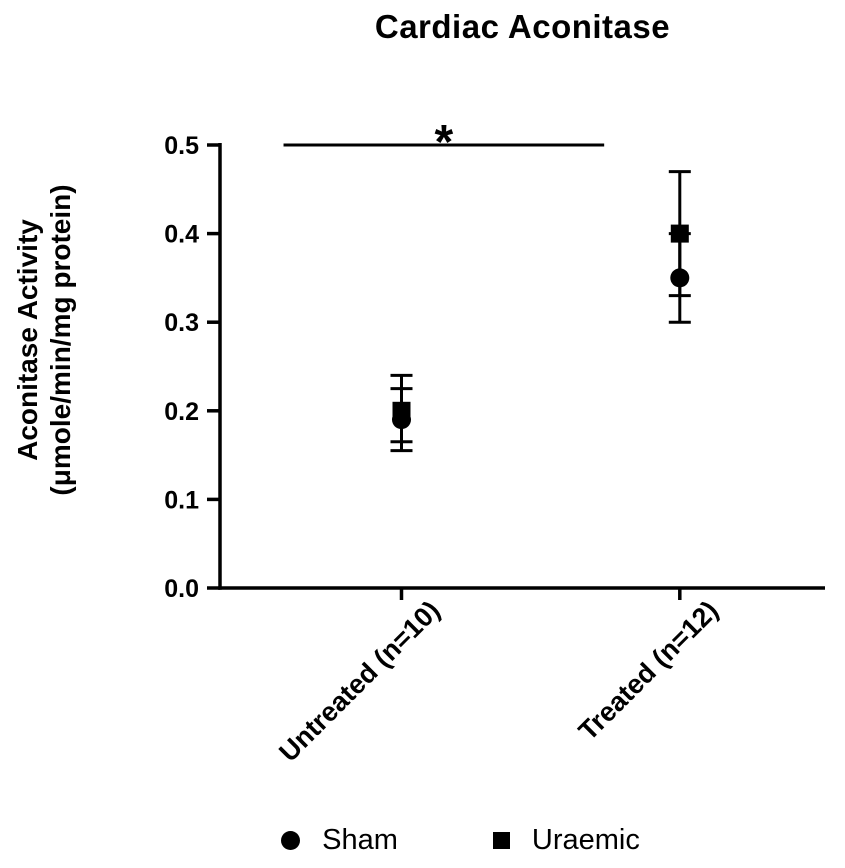 This screenshot has width=845, height=868. Describe the element at coordinates (522, 26) in the screenshot. I see `chart-title: Cardiac Aconitase` at that location.